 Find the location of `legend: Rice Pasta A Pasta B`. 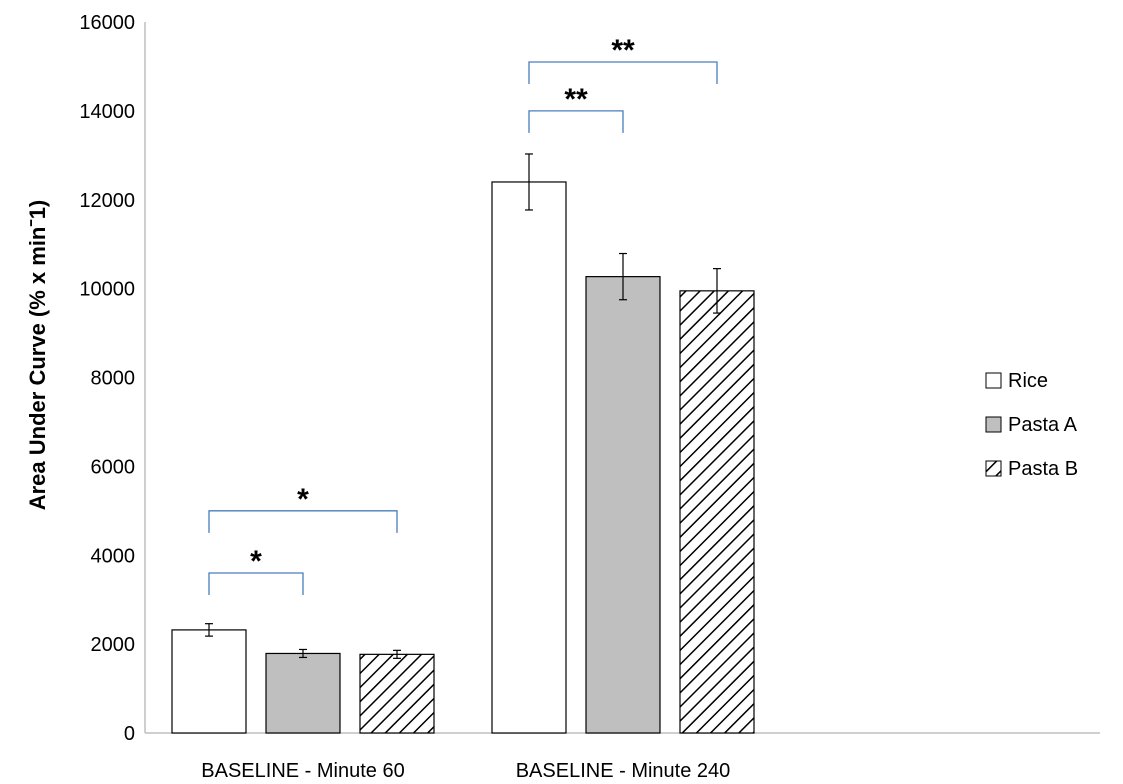

legend: Rice Pasta A Pasta B is located at coordinates (1031, 425).